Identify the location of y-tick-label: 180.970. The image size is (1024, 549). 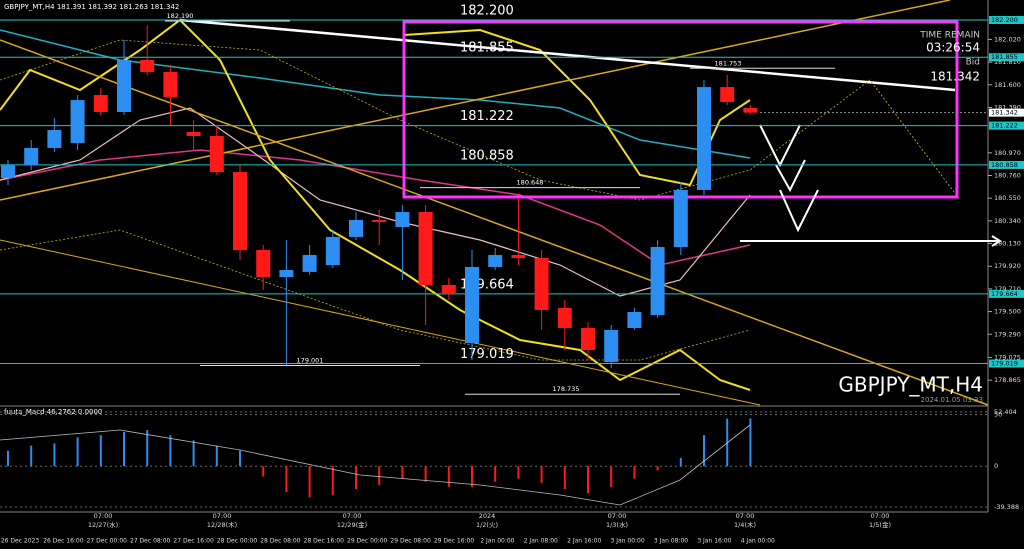
(1007, 153).